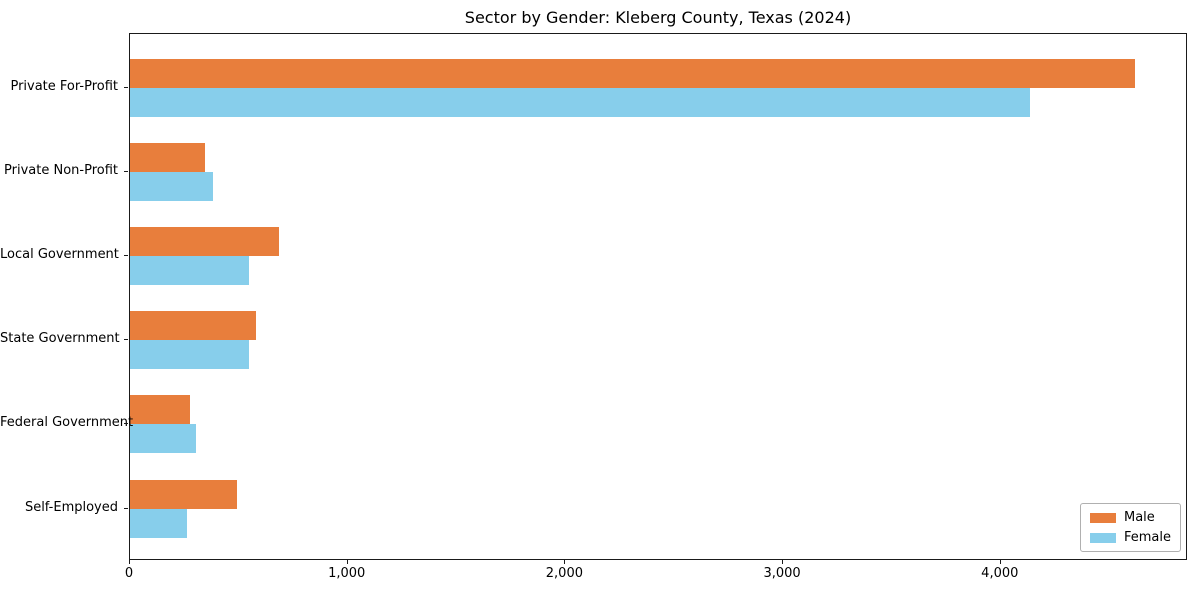 Image resolution: width=1200 pixels, height=600 pixels. Describe the element at coordinates (61, 171) in the screenshot. I see `category-label: Private Non-Profit` at that location.